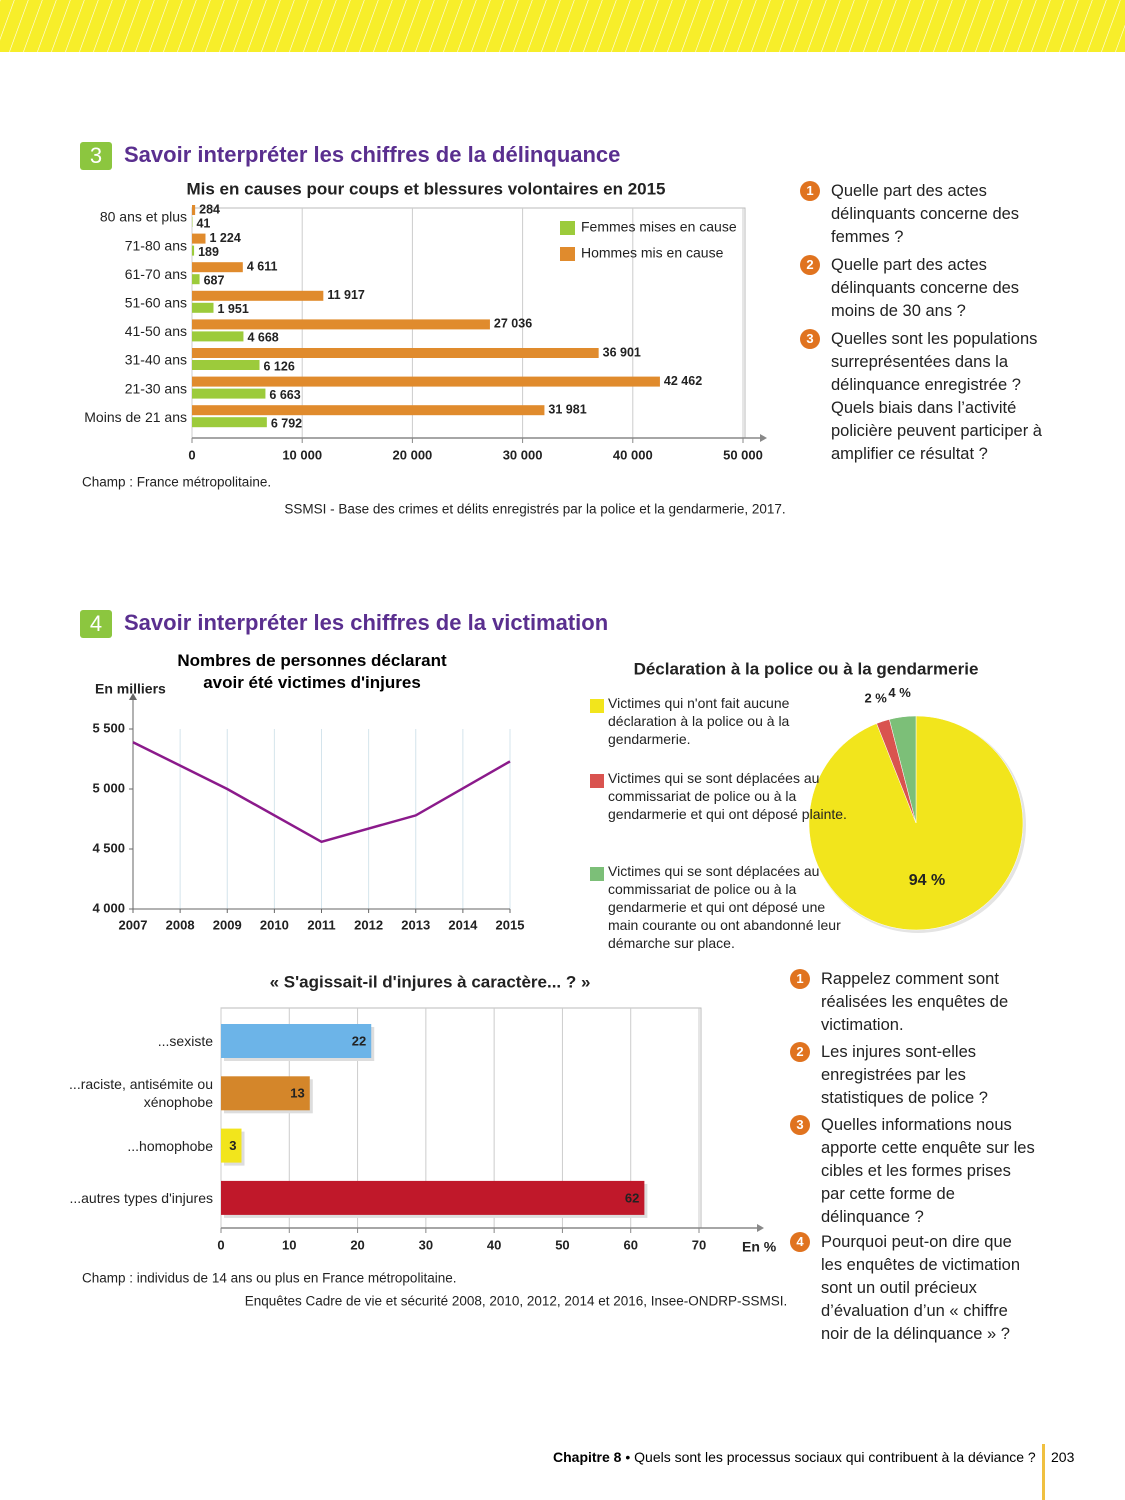 The width and height of the screenshot is (1125, 1500). Describe the element at coordinates (632, 1197) in the screenshot. I see `value-label: 62` at that location.